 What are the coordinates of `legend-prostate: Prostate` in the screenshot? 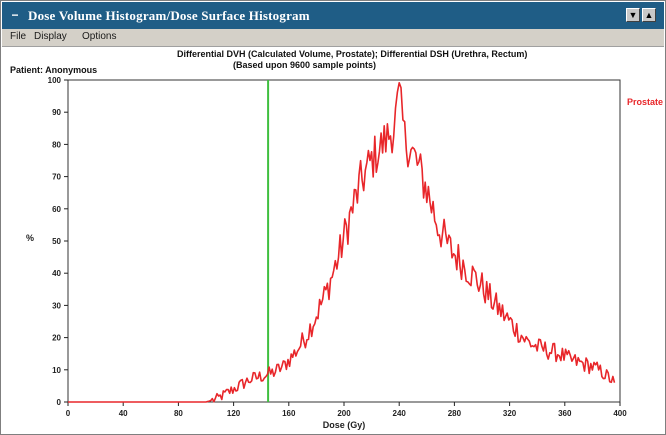 It's located at (644, 102).